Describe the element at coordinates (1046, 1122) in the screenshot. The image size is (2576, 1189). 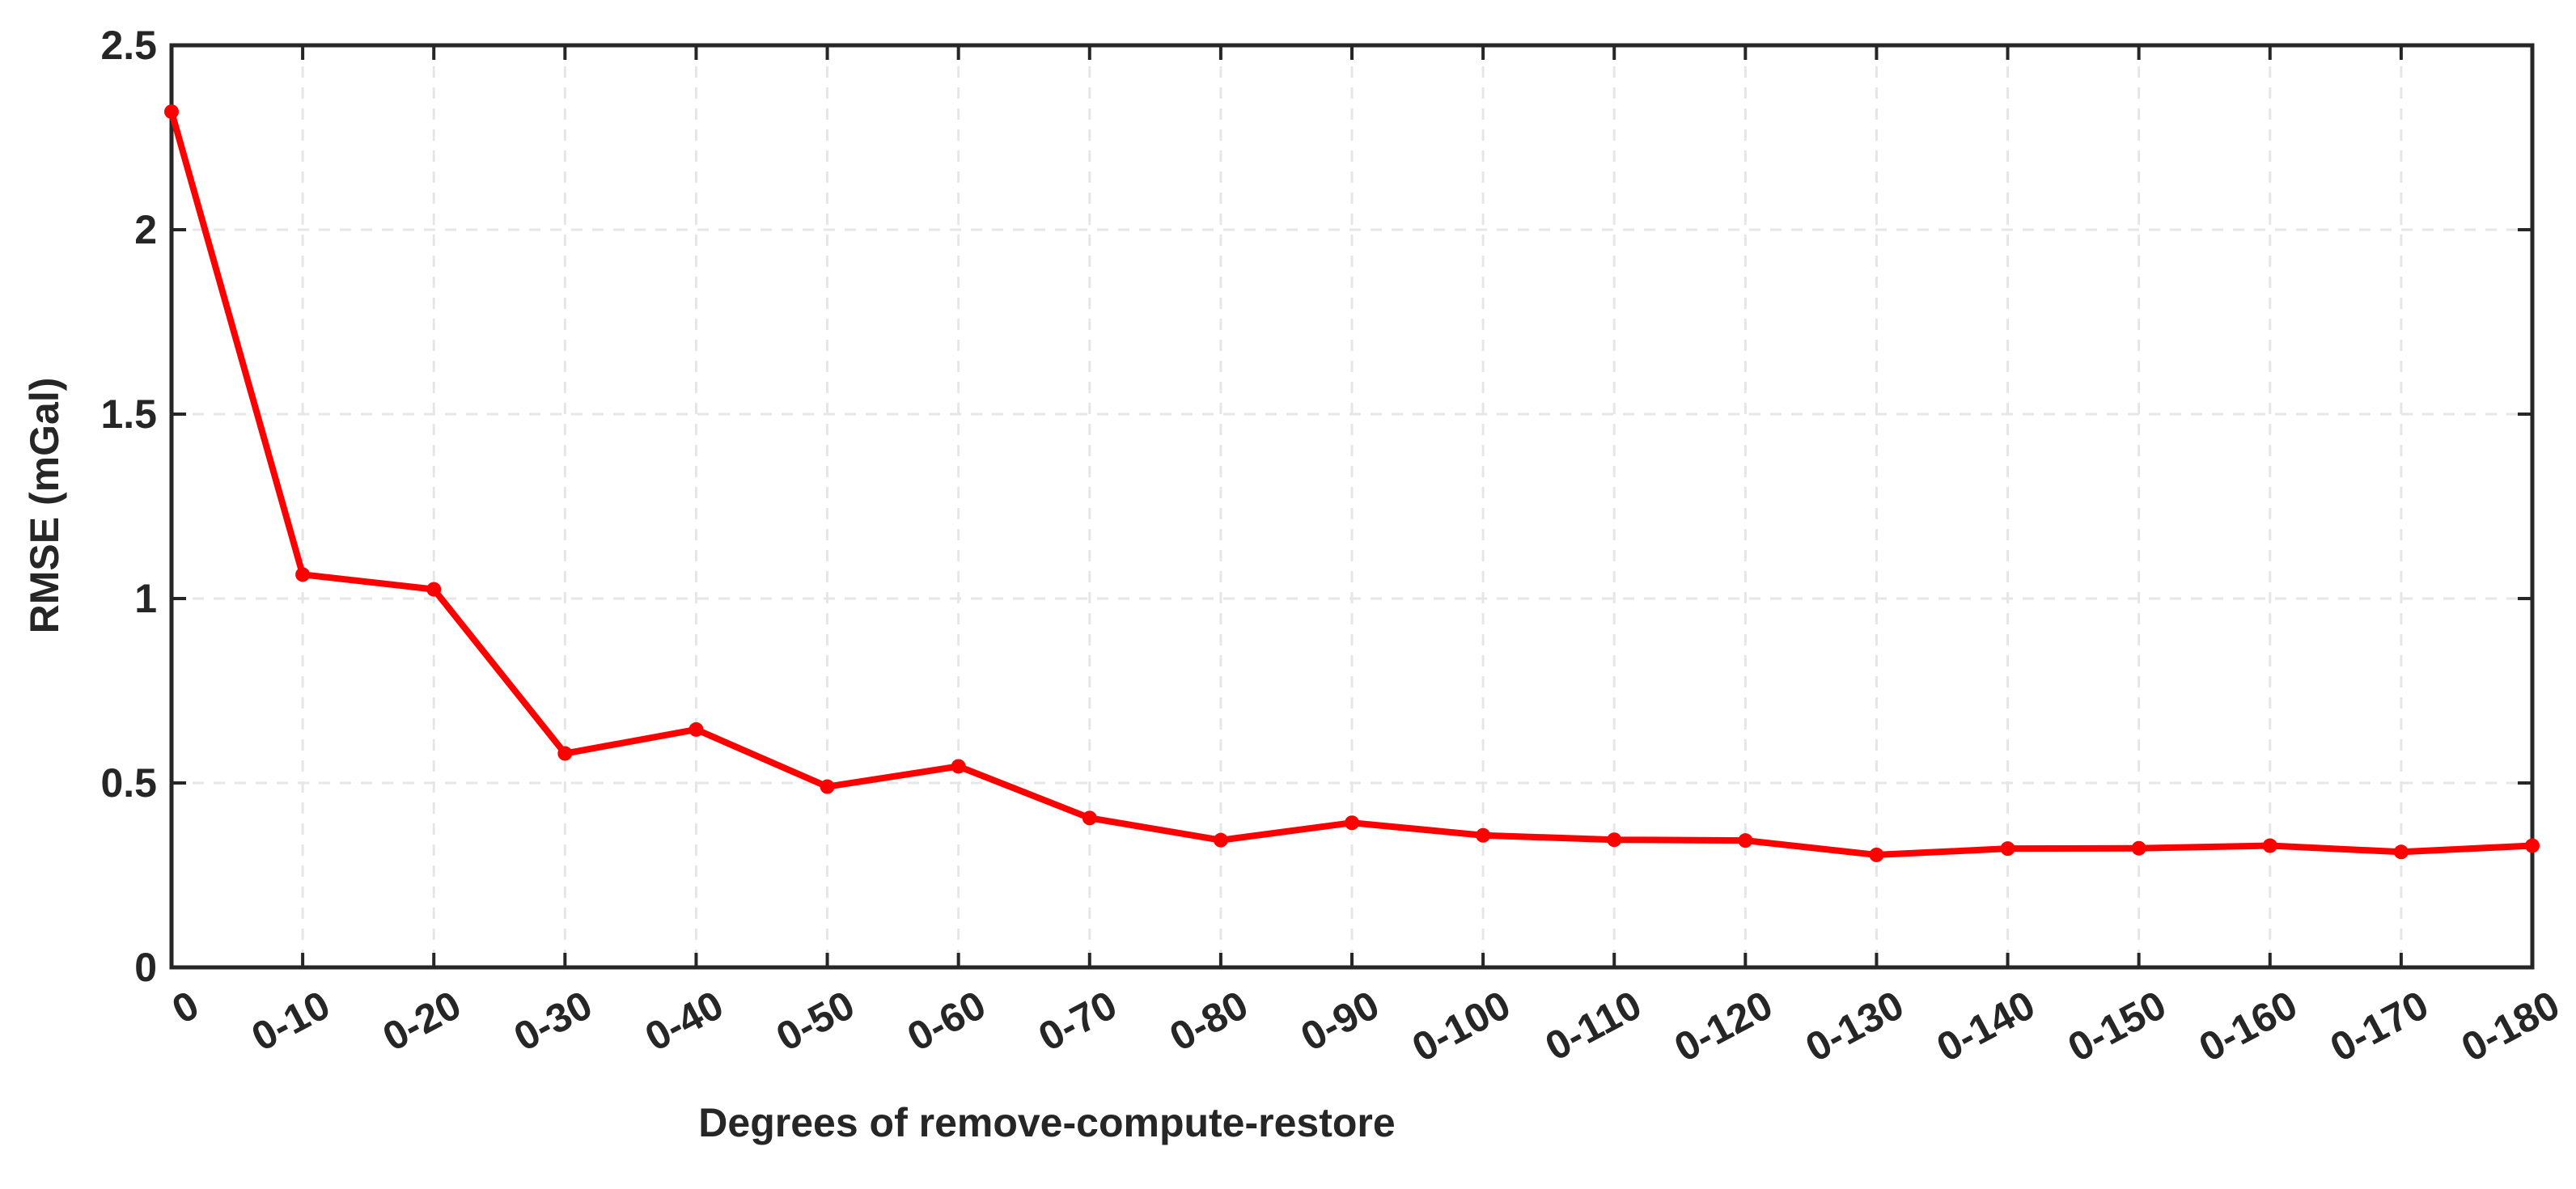
I see `x-axis-label: Degrees of remove-compute-restore` at that location.